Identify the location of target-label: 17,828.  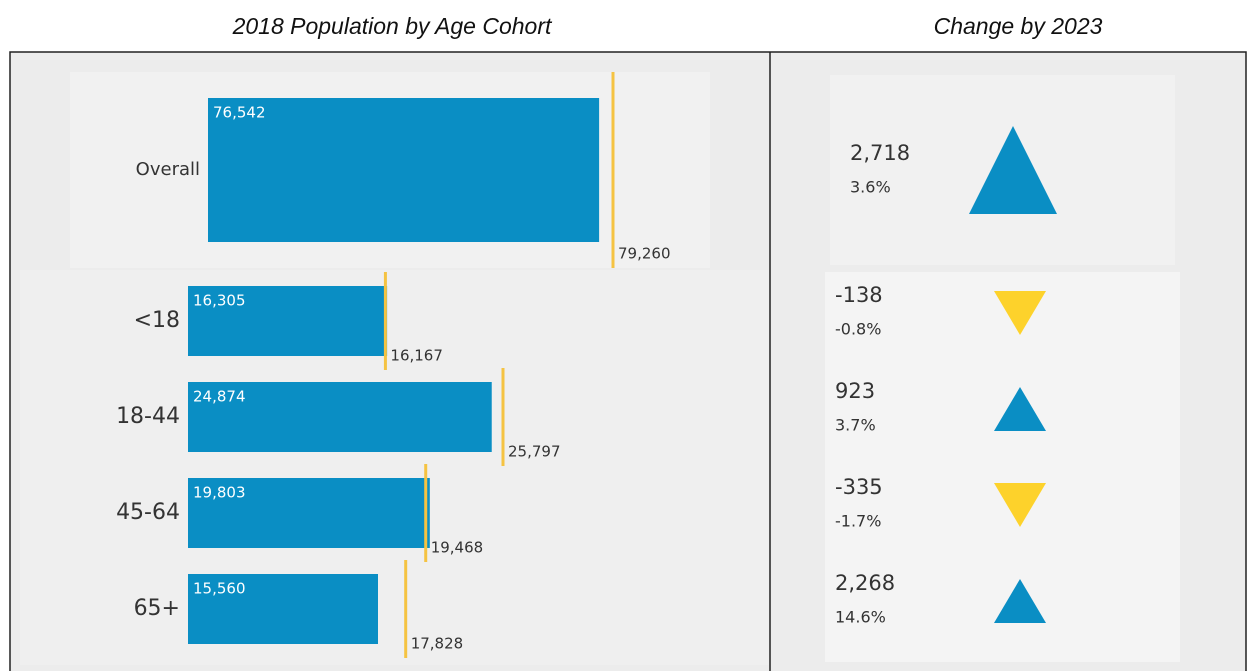
(437, 644).